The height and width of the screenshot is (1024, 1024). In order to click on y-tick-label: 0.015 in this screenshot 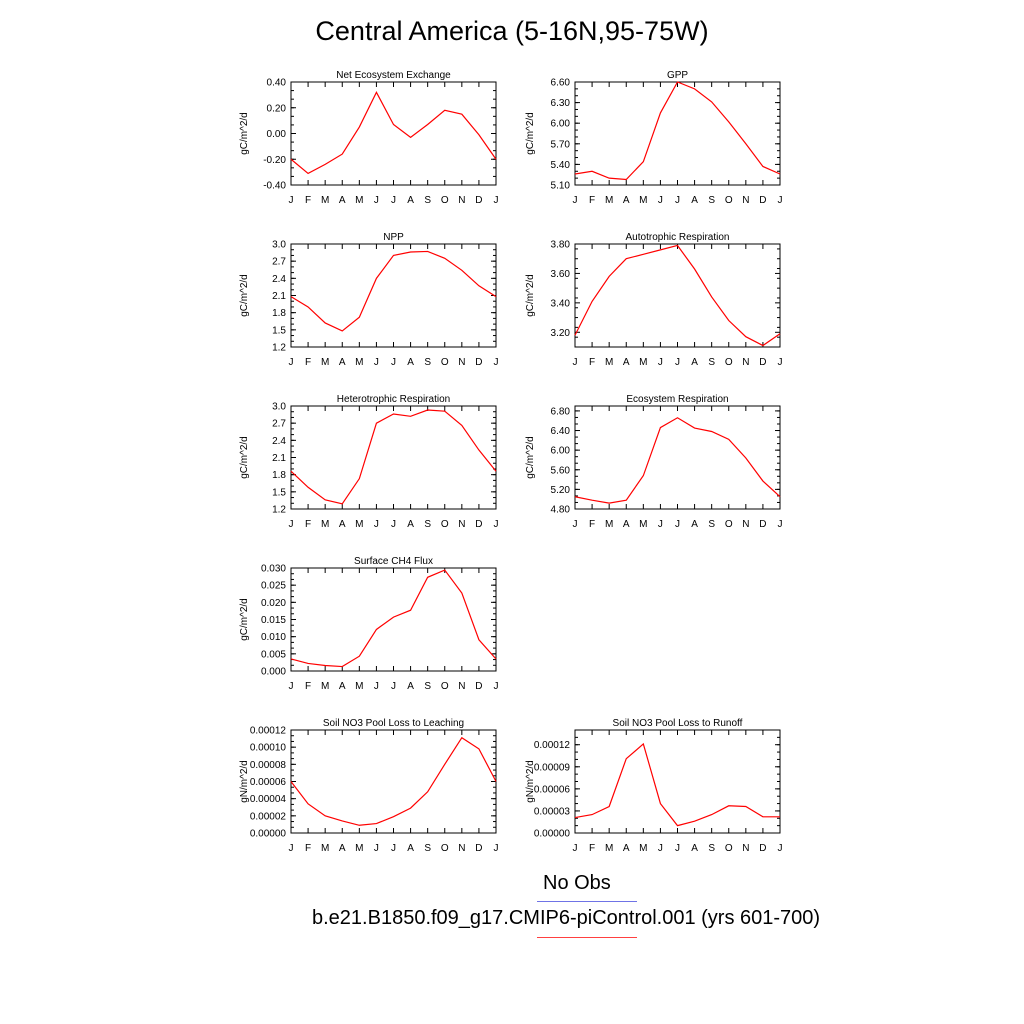, I will do `click(273, 620)`.